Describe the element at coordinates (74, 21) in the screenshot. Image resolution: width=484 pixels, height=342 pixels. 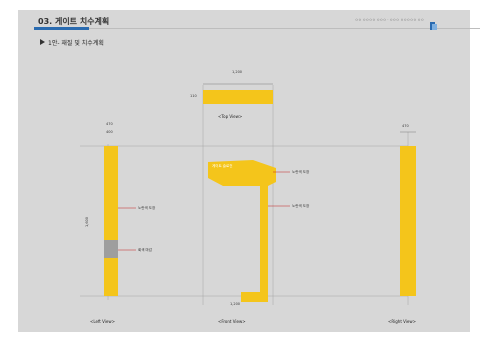
I see `page-title: 03. 게이트 치수계획` at that location.